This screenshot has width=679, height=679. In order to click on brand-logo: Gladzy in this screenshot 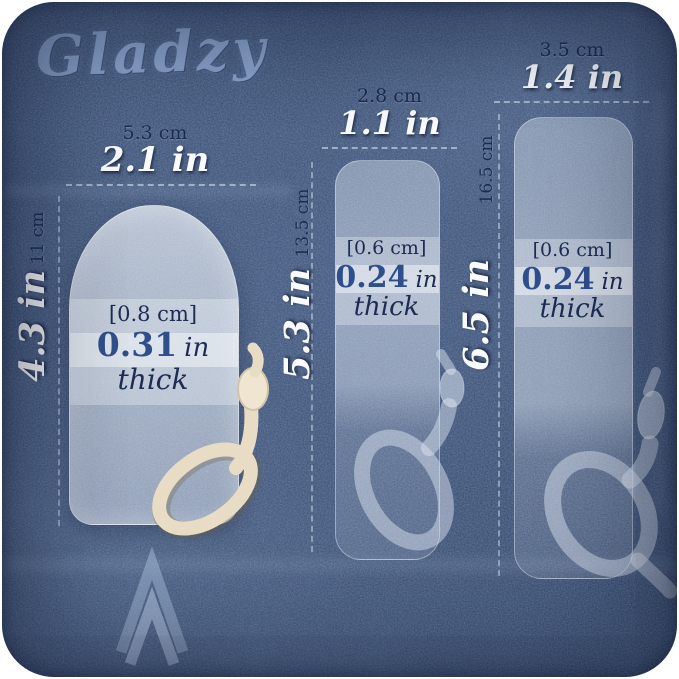, I will do `click(152, 53)`.